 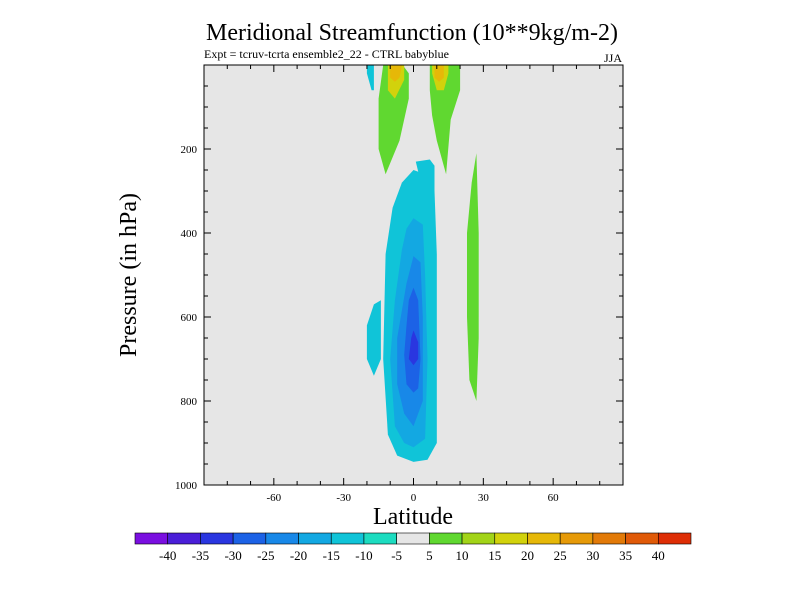 What do you see at coordinates (331, 555) in the screenshot?
I see `colorbar-label: -15` at bounding box center [331, 555].